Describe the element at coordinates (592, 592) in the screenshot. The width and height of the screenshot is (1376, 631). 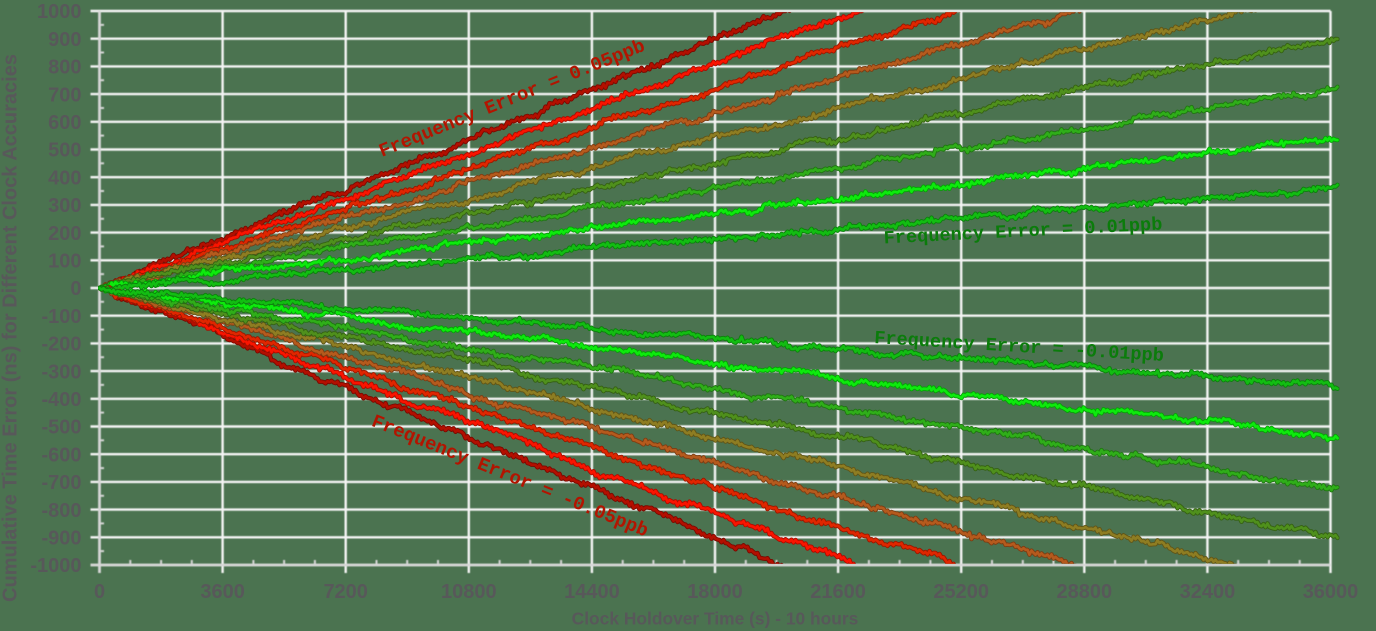
I see `svg-text: 14400` at that location.